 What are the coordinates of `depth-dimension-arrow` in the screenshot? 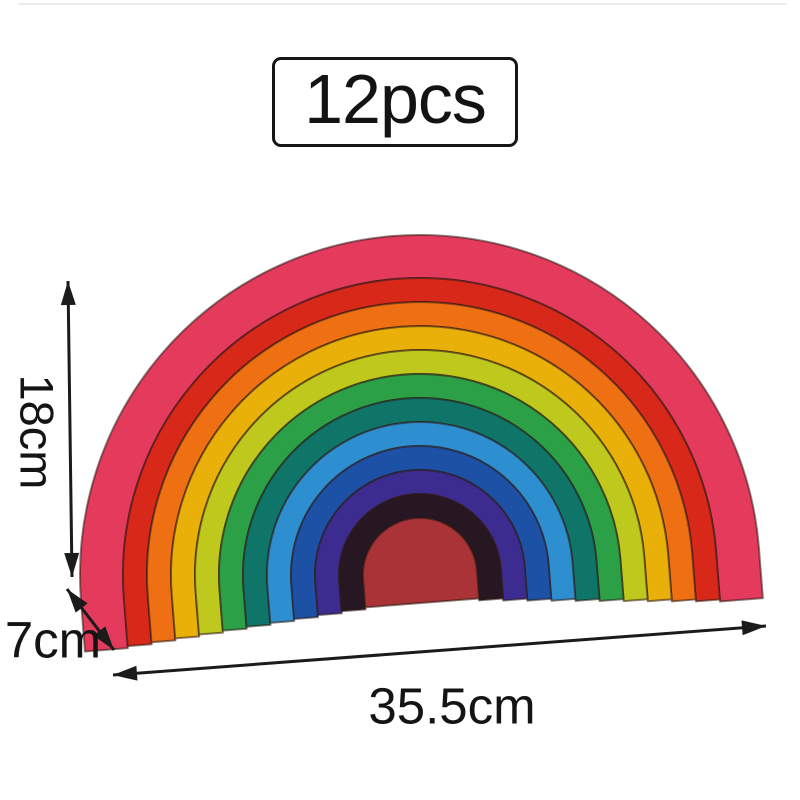 It's located at (90, 619).